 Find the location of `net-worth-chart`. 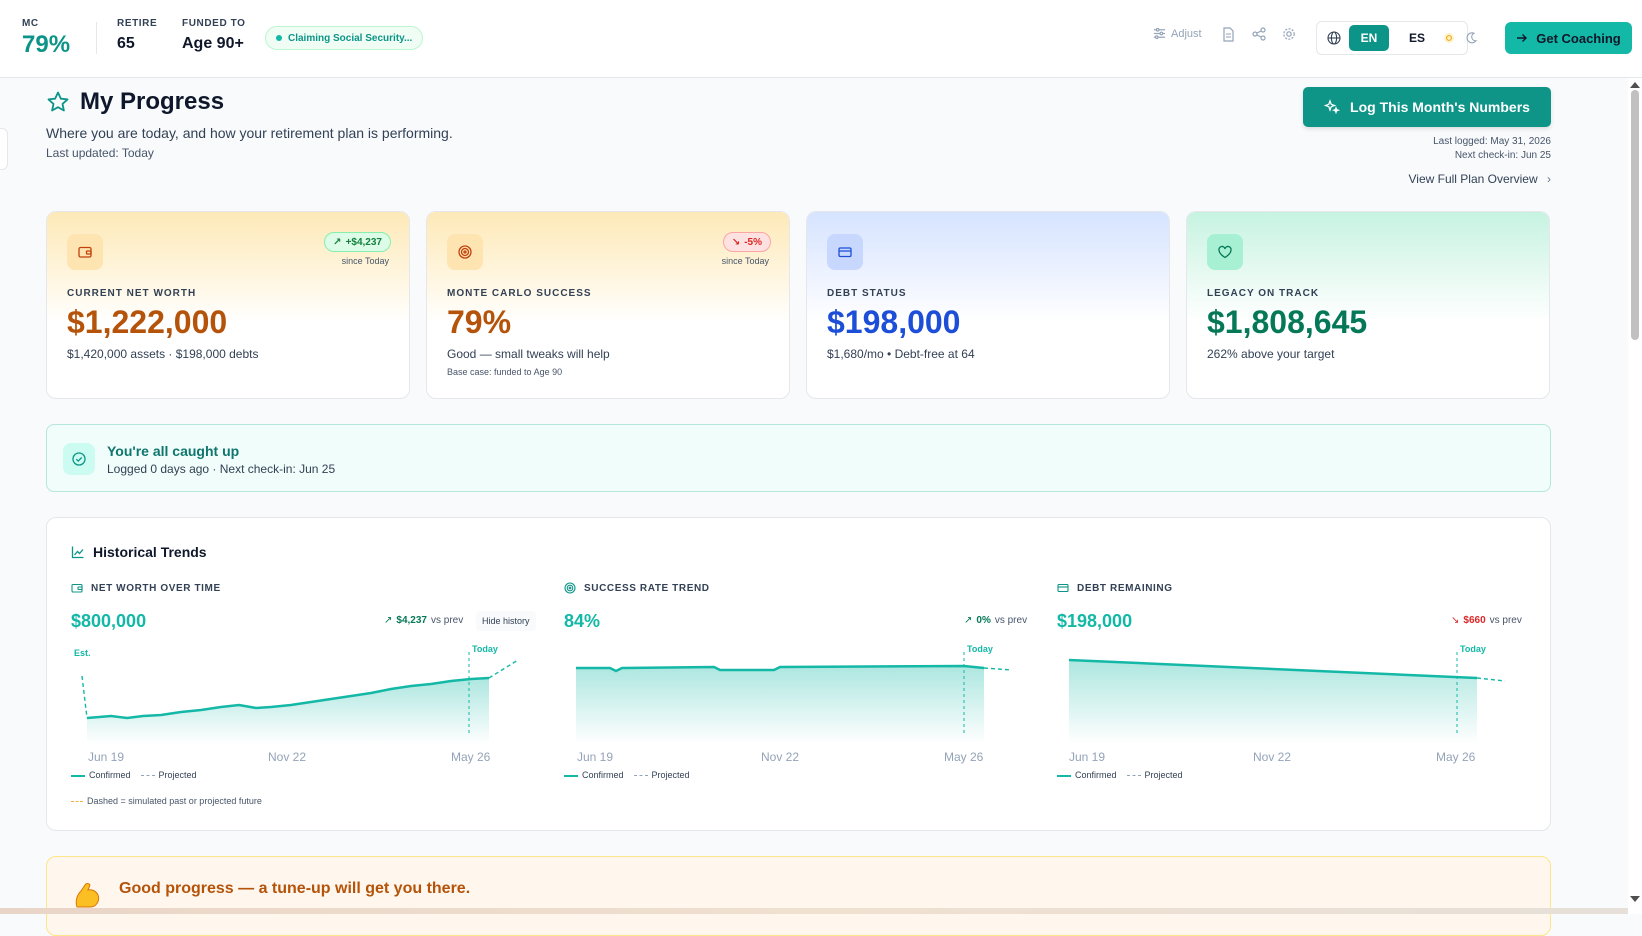

net-worth-chart is located at coordinates (300, 698).